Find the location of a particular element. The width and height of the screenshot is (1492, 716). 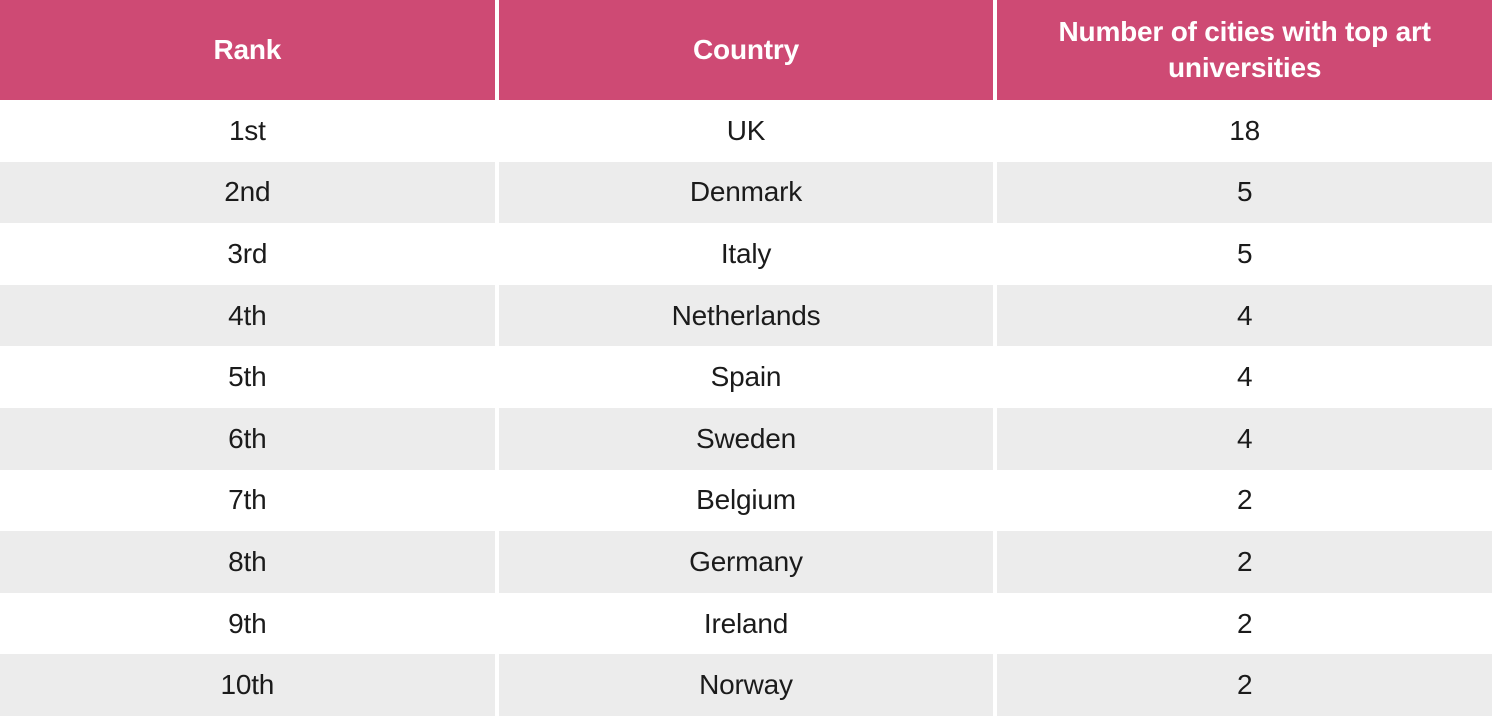

header-rank-label: Rank is located at coordinates (247, 49).